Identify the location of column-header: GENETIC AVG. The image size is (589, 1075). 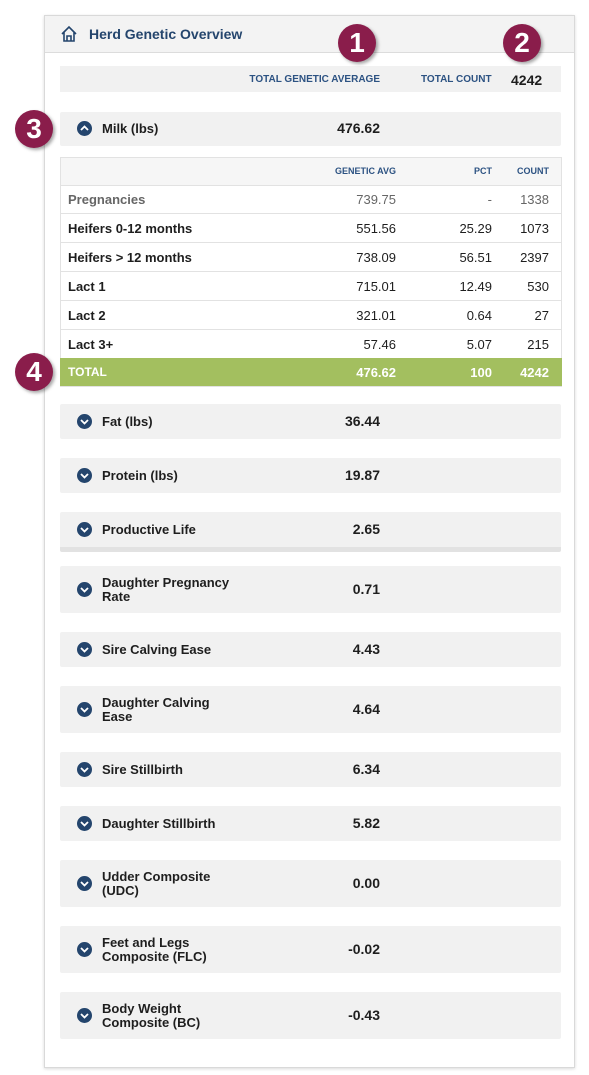
(365, 171).